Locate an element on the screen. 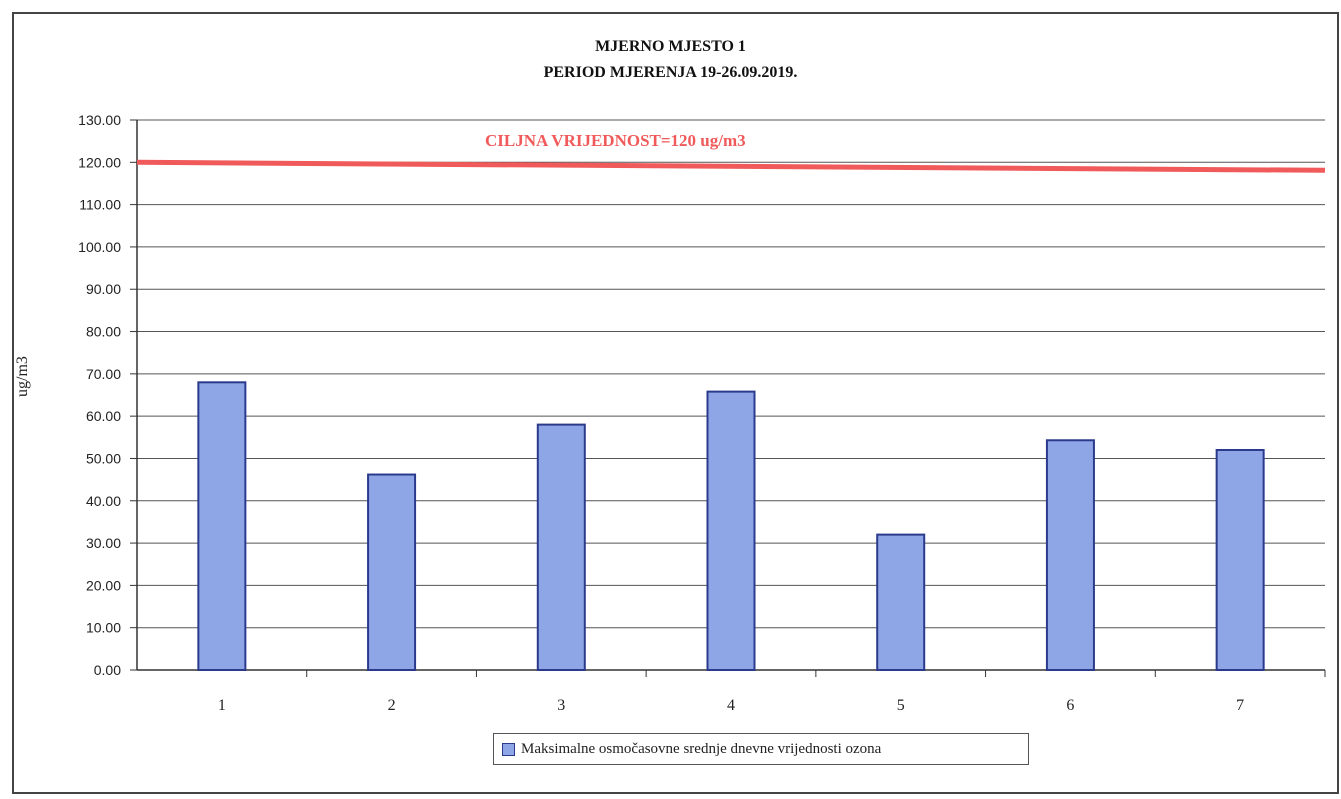 Image resolution: width=1341 pixels, height=799 pixels. x-tick-label: 5 is located at coordinates (901, 705).